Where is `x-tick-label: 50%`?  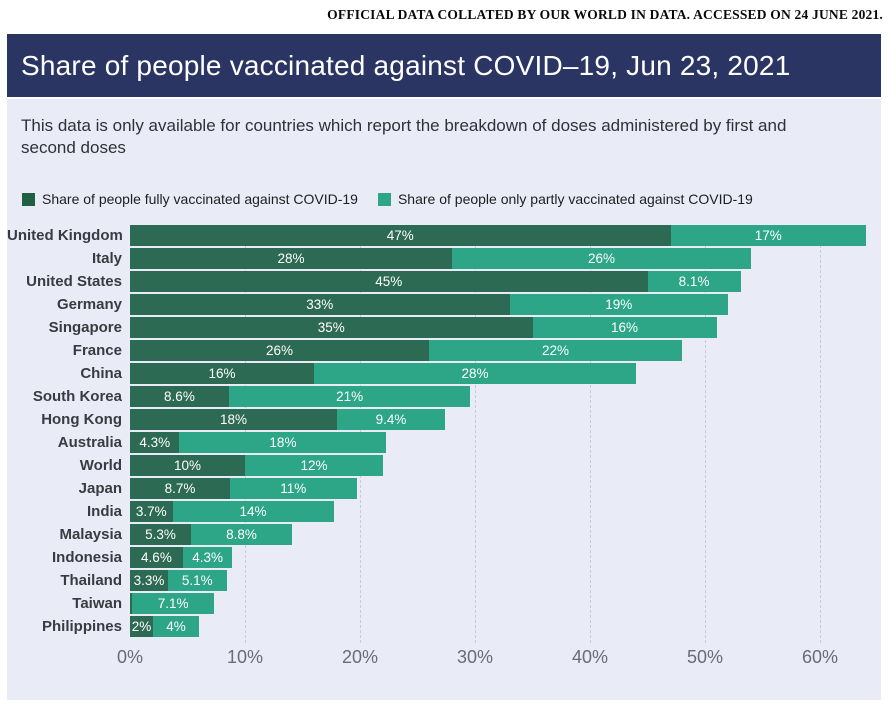 x-tick-label: 50% is located at coordinates (705, 657).